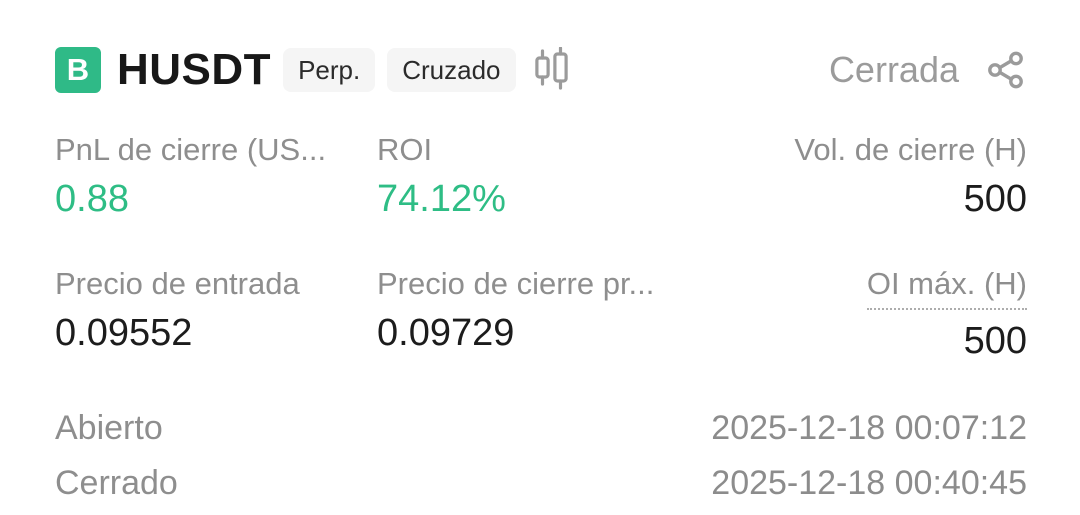 This screenshot has width=1080, height=515. Describe the element at coordinates (116, 483) in the screenshot. I see `closed-label: Cerrado` at that location.